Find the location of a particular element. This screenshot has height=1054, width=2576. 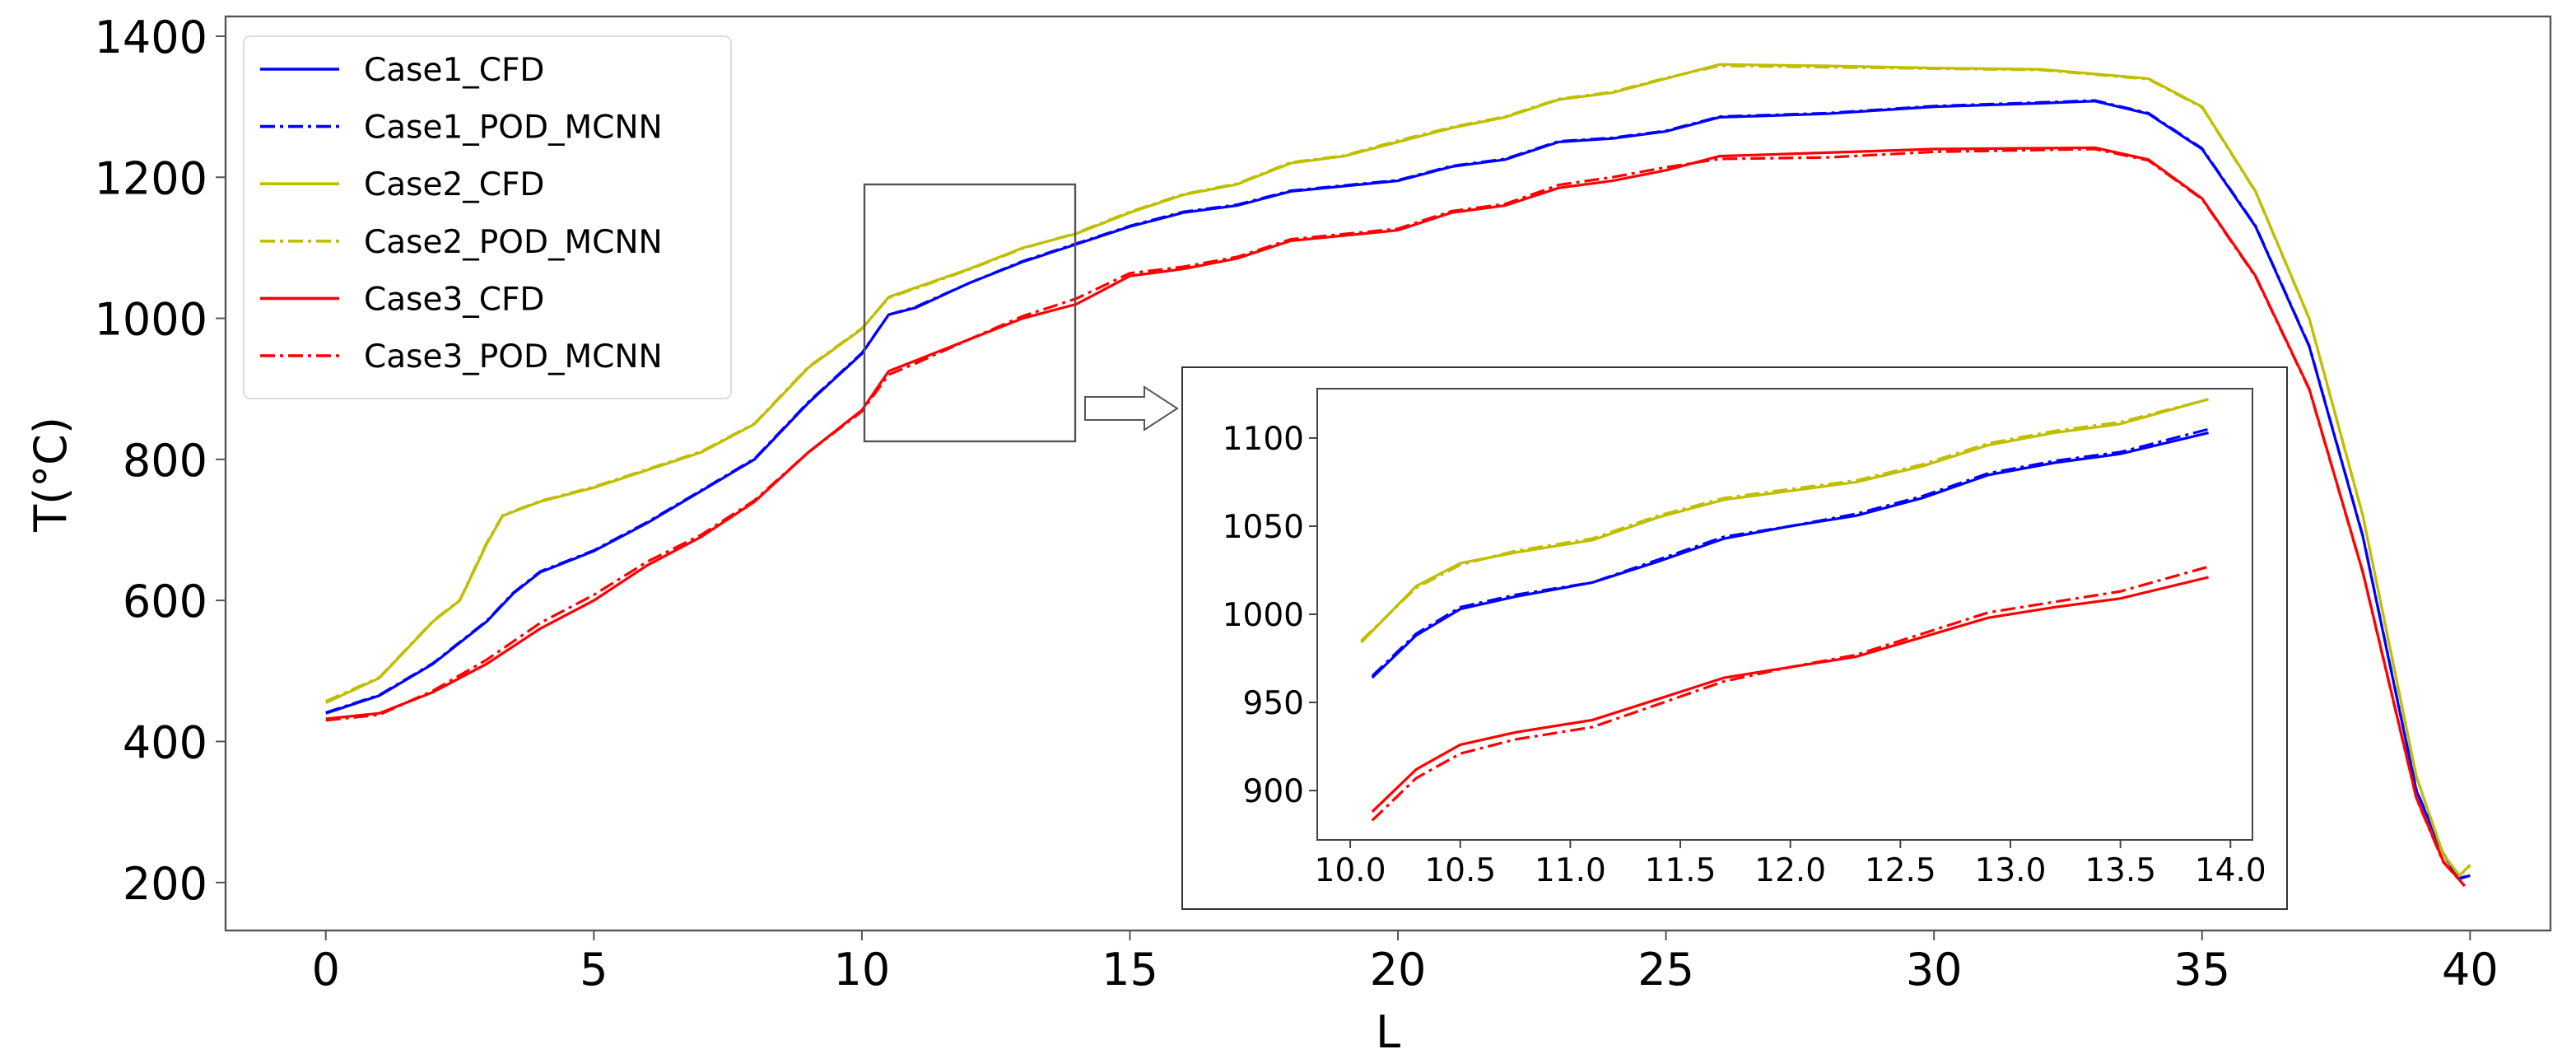

inset-y-ticks: 900 950 1000 1050 1100 is located at coordinates (1270, 615).